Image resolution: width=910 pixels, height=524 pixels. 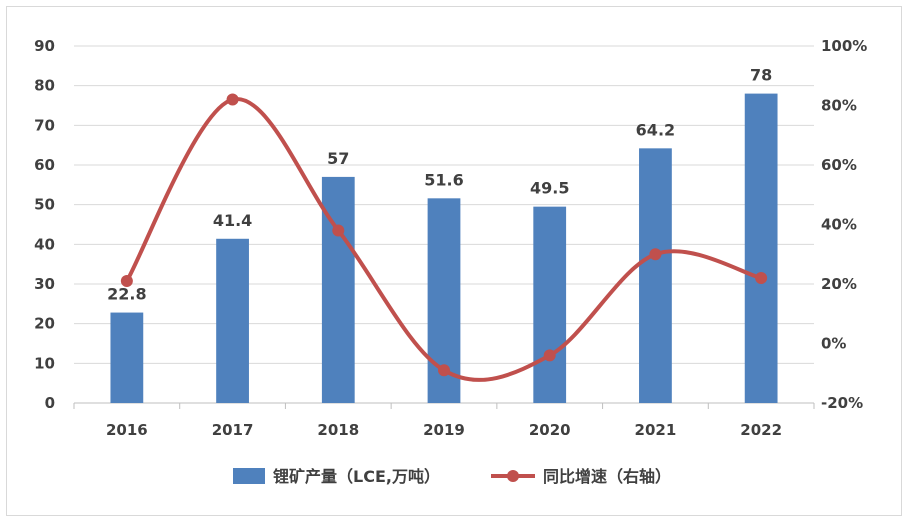 What do you see at coordinates (44, 224) in the screenshot?
I see `left-y-axis: 0 10 20 30 40 50 60 70 80 90` at bounding box center [44, 224].